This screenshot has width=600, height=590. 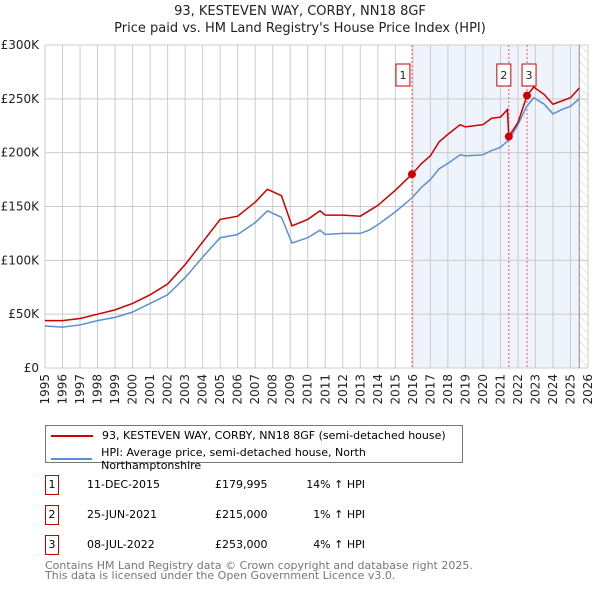 What do you see at coordinates (45, 389) in the screenshot?
I see `x-tick-label: 1995` at bounding box center [45, 389].